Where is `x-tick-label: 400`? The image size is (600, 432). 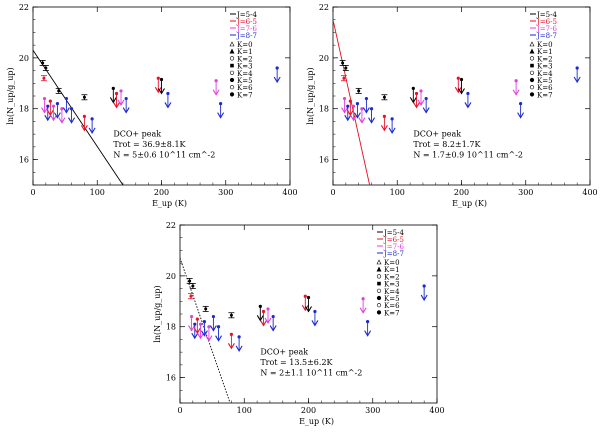
x-tick-label: 400 is located at coordinates (289, 192).